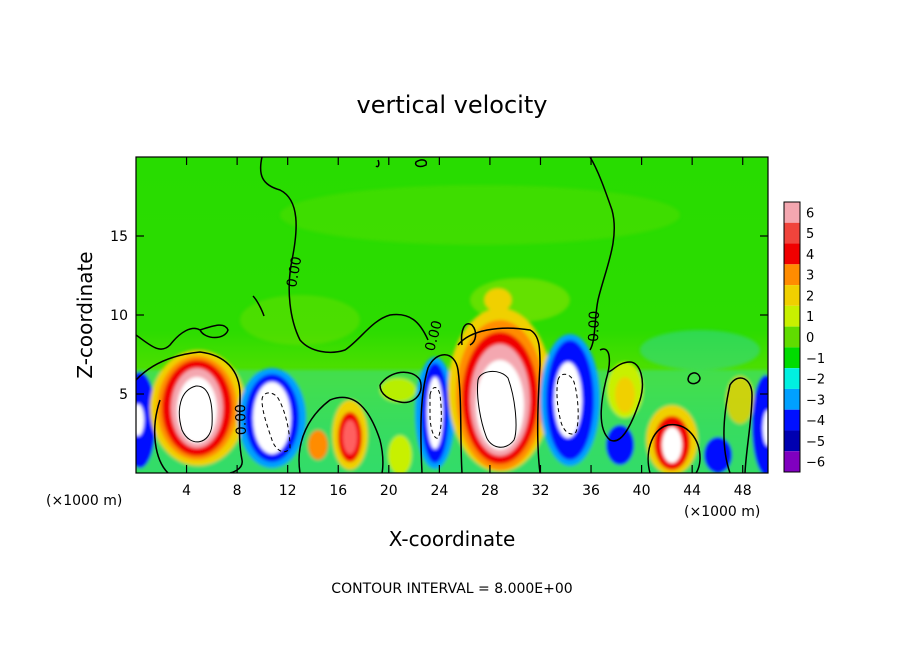  Describe the element at coordinates (810, 276) in the screenshot. I see `colorbar-label: 3` at that location.